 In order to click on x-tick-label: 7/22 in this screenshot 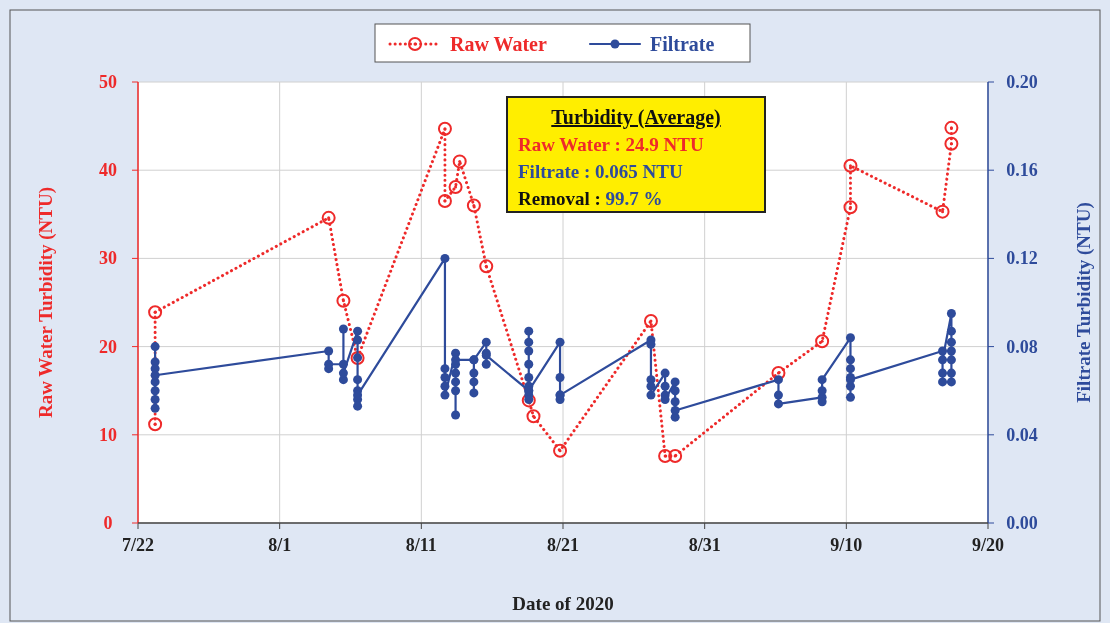, I will do `click(138, 545)`.